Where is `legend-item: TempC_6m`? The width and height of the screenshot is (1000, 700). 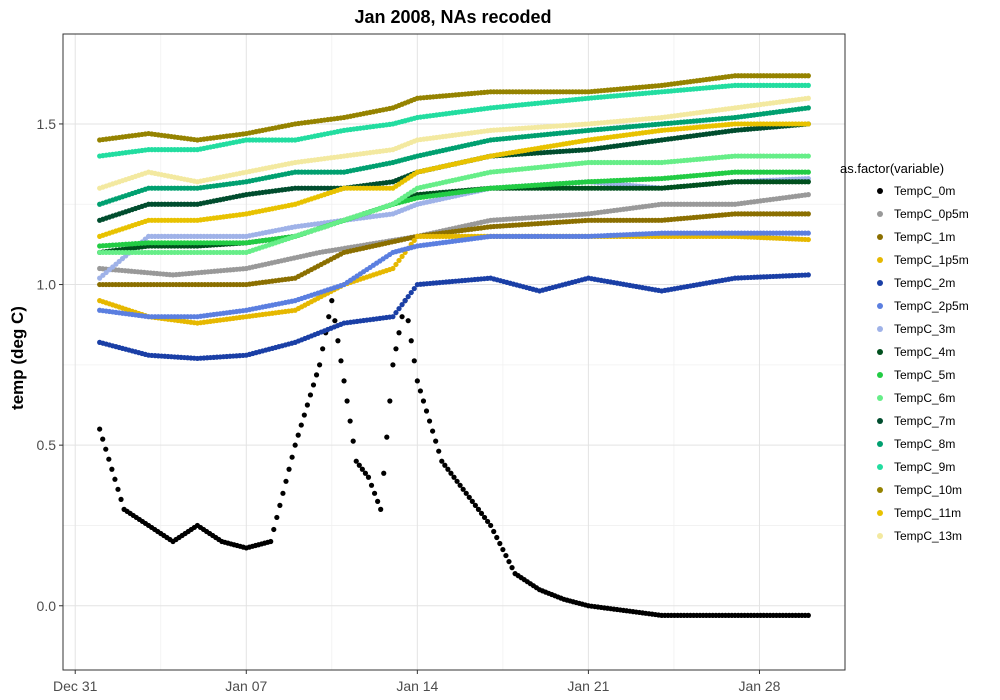
legend-item: TempC_6m is located at coordinates (916, 398).